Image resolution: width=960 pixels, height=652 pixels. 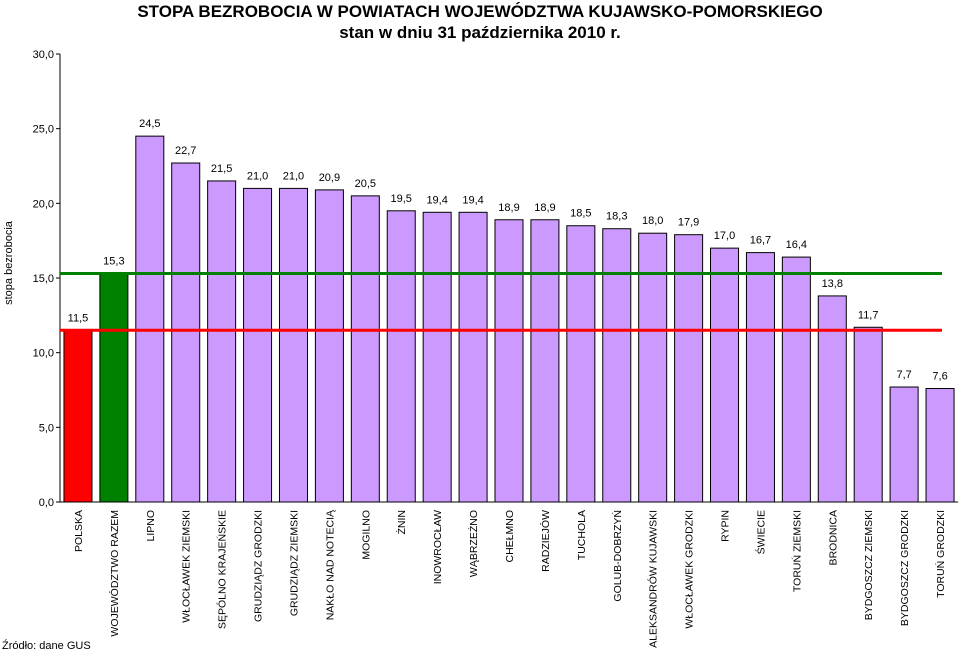 What do you see at coordinates (366, 535) in the screenshot?
I see `category-label: MOGILNO` at bounding box center [366, 535].